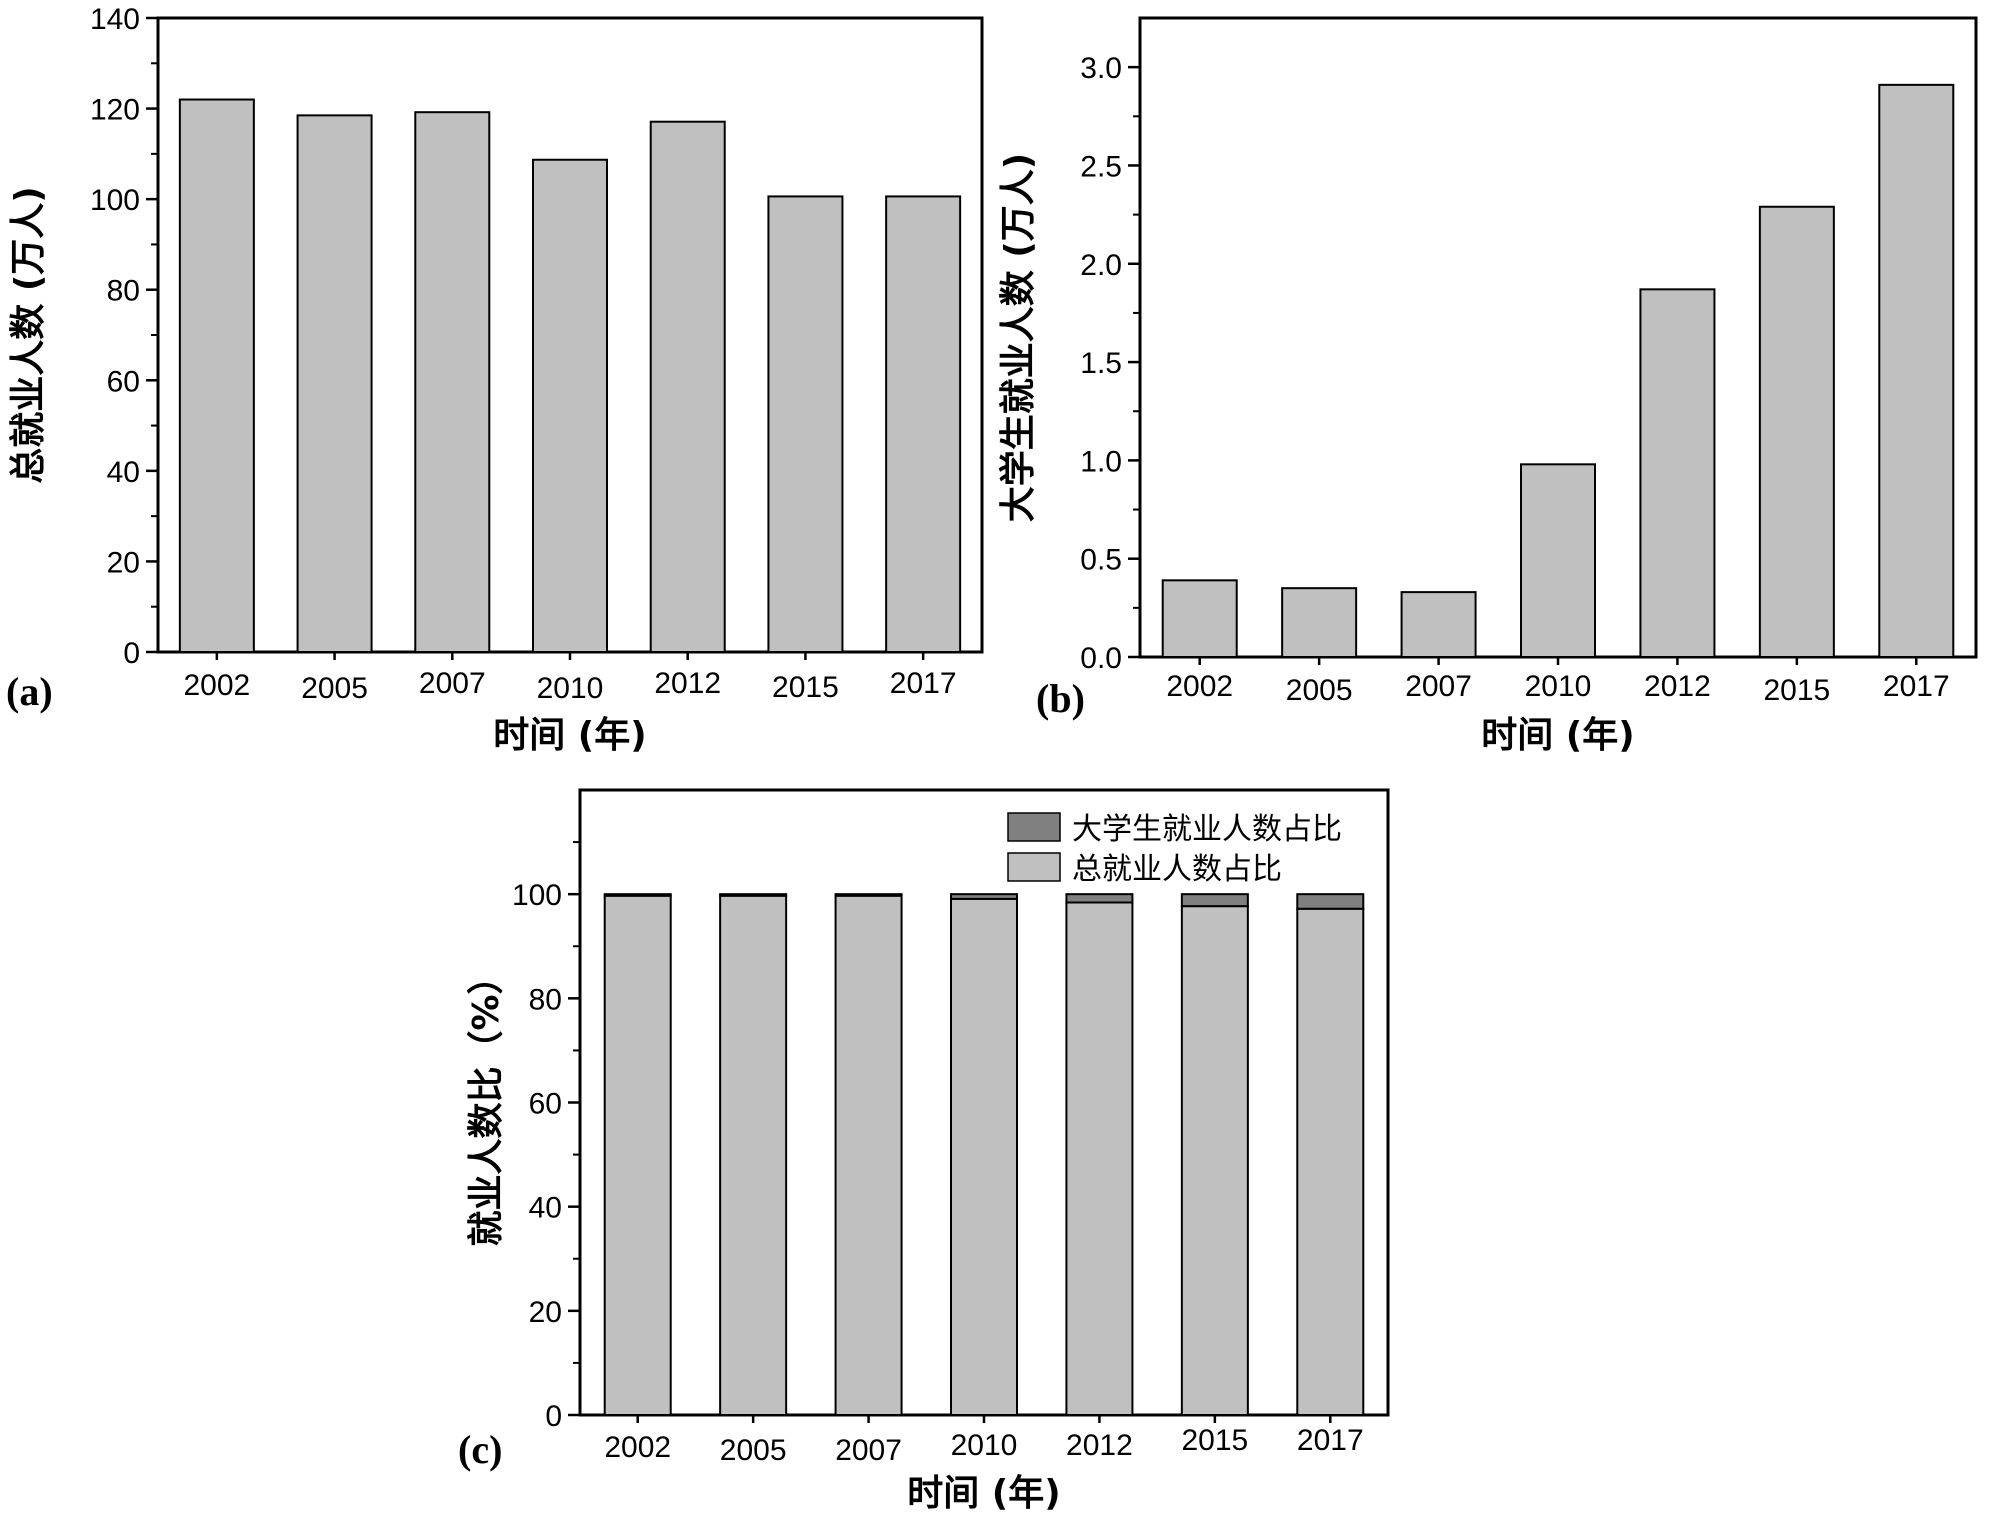 This screenshot has height=1521, width=2000. I want to click on y-tick-label: 2.0, so click(1101, 265).